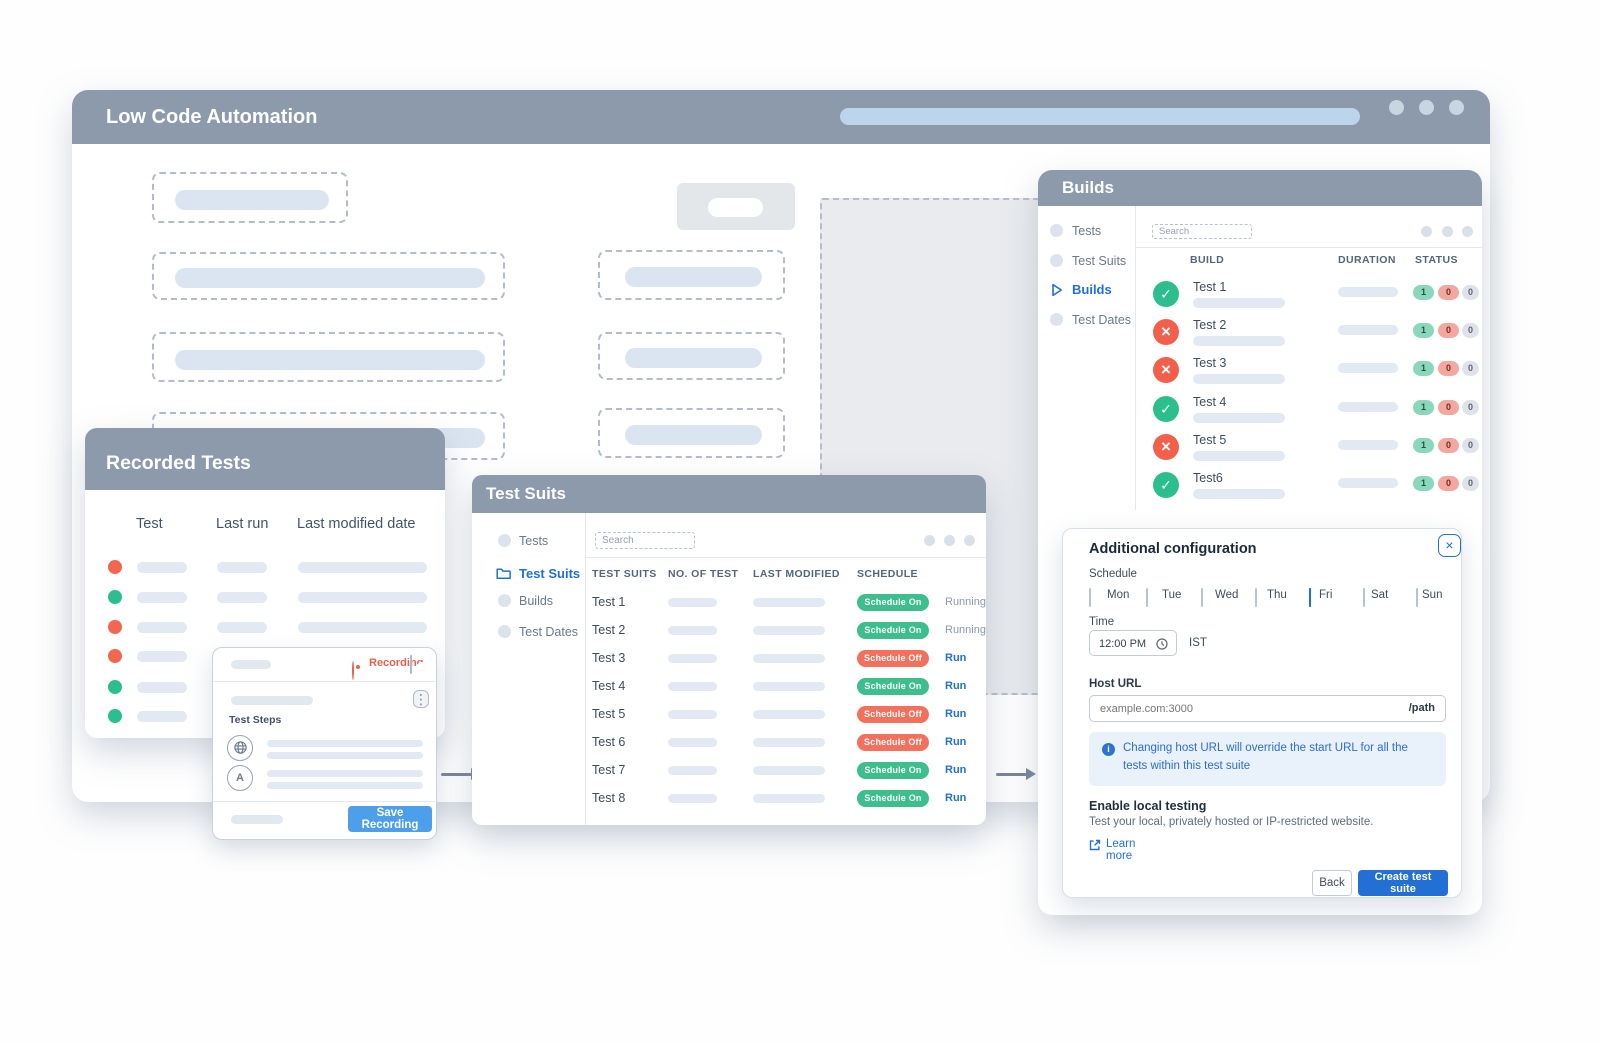  I want to click on url-bar, so click(1100, 116).